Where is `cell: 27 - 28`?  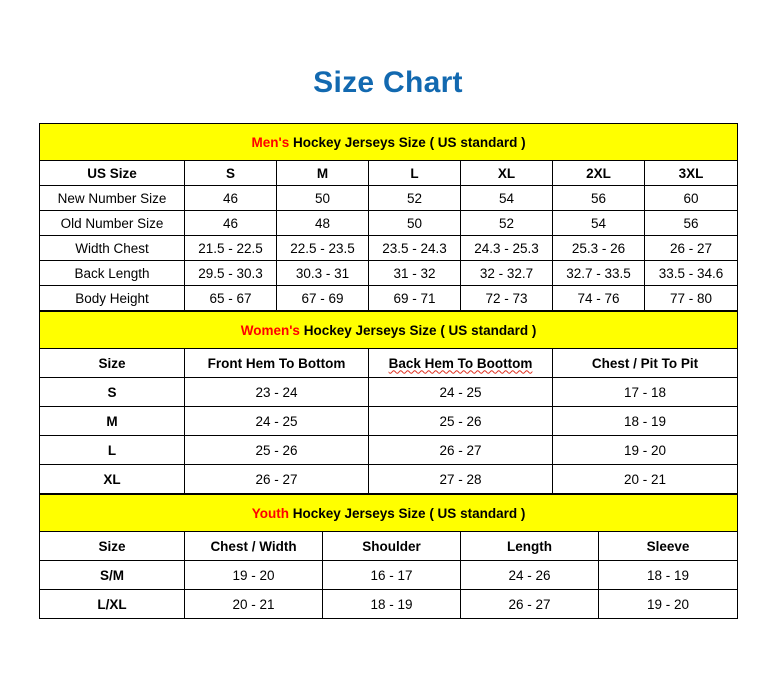
cell: 27 - 28 is located at coordinates (460, 479).